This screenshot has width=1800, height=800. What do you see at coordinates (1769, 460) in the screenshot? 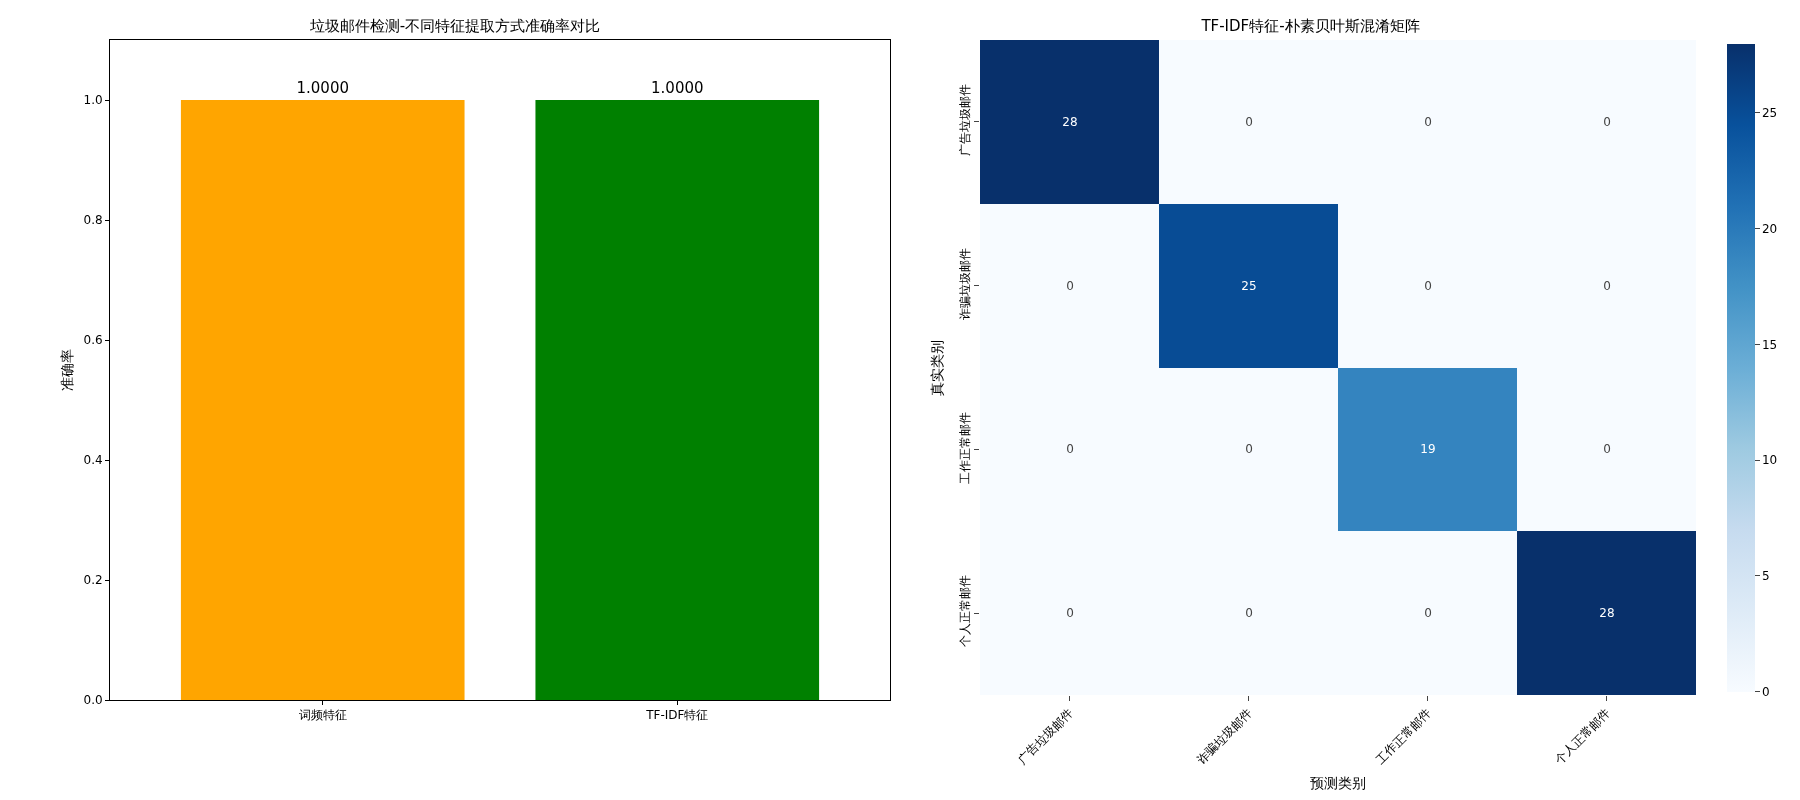
I see `color-bar-label: 10` at bounding box center [1769, 460].